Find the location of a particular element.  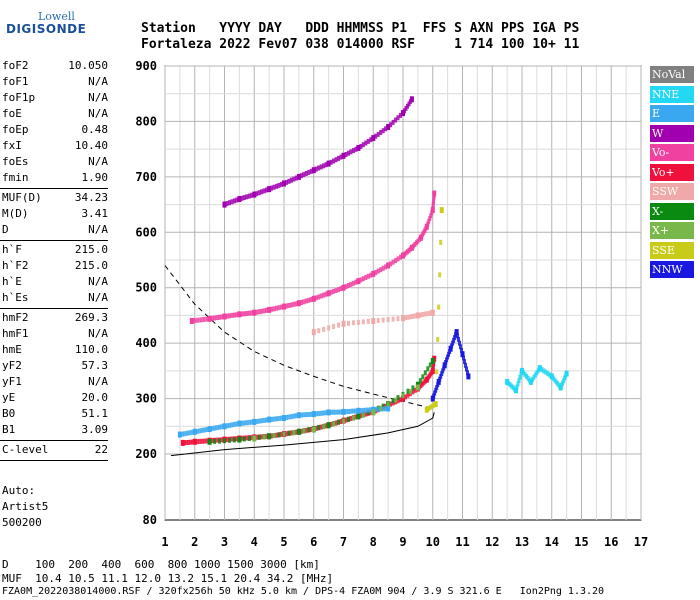

legend-item: NoVal is located at coordinates (672, 74).